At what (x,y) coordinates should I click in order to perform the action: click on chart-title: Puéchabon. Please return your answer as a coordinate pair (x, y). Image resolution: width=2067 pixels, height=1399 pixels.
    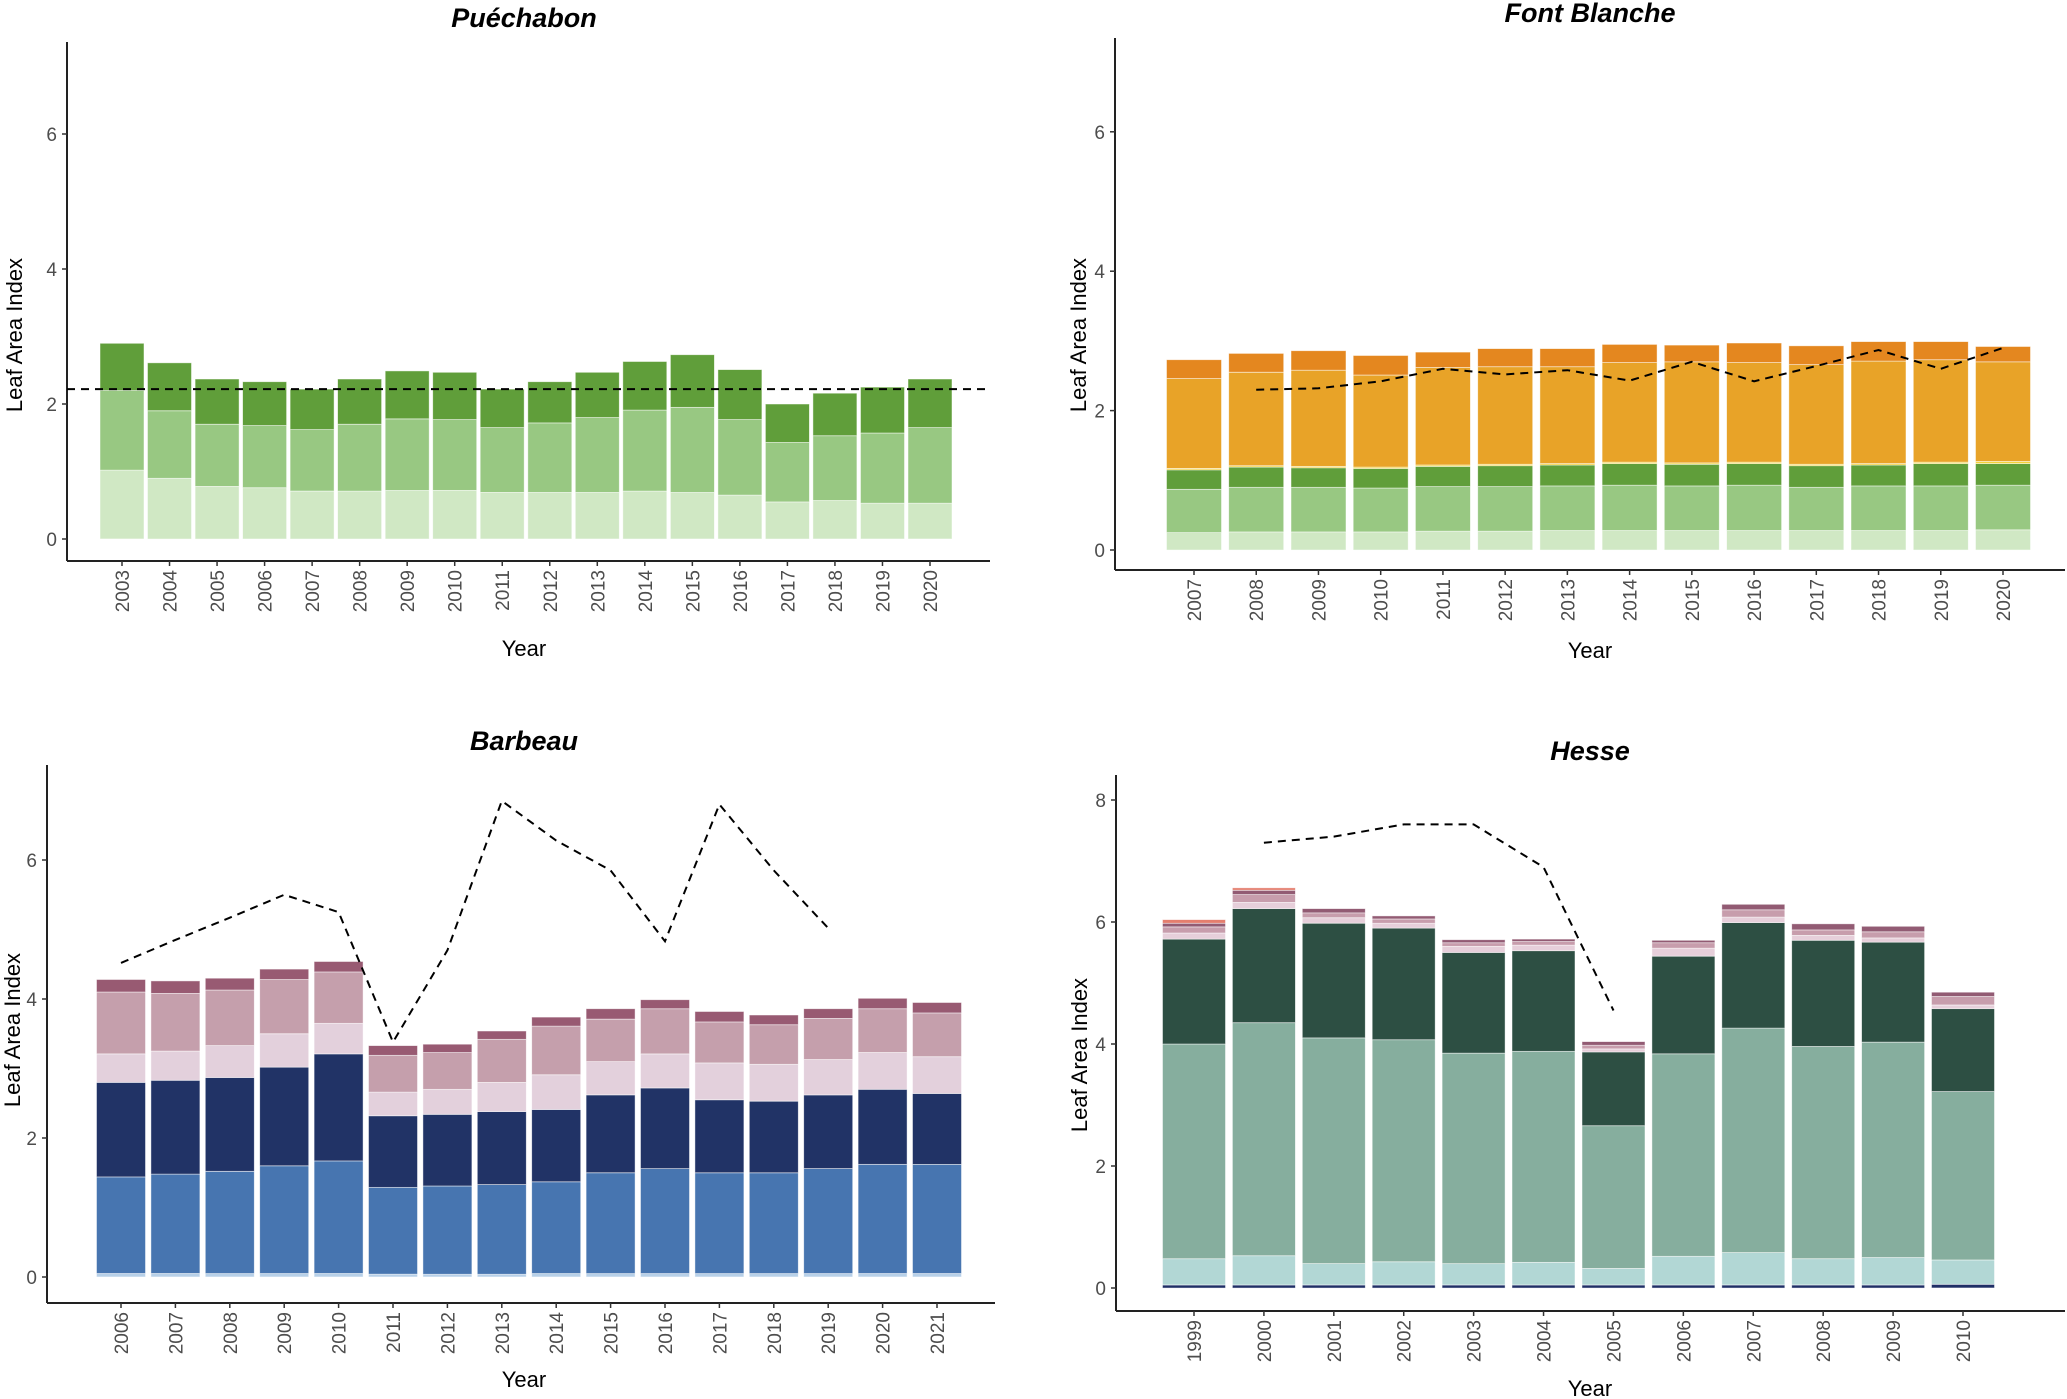
    Looking at the image, I should click on (524, 18).